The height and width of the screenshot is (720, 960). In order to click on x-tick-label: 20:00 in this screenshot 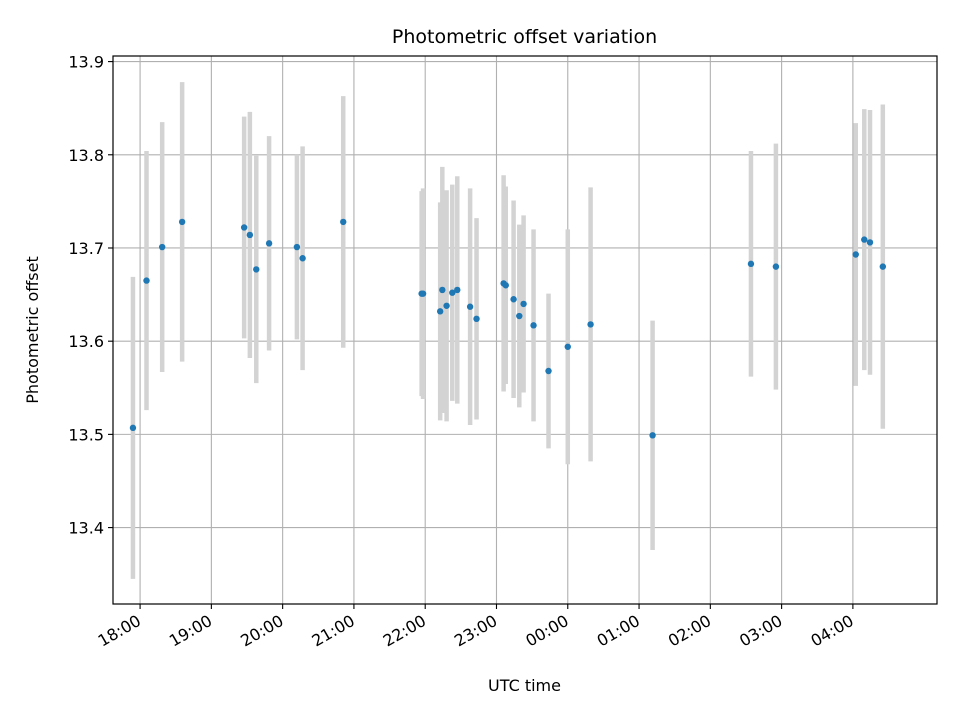, I will do `click(261, 631)`.